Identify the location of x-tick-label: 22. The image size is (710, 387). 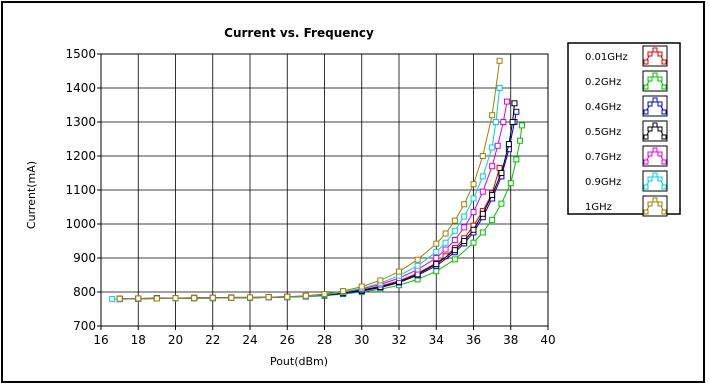
(212, 340).